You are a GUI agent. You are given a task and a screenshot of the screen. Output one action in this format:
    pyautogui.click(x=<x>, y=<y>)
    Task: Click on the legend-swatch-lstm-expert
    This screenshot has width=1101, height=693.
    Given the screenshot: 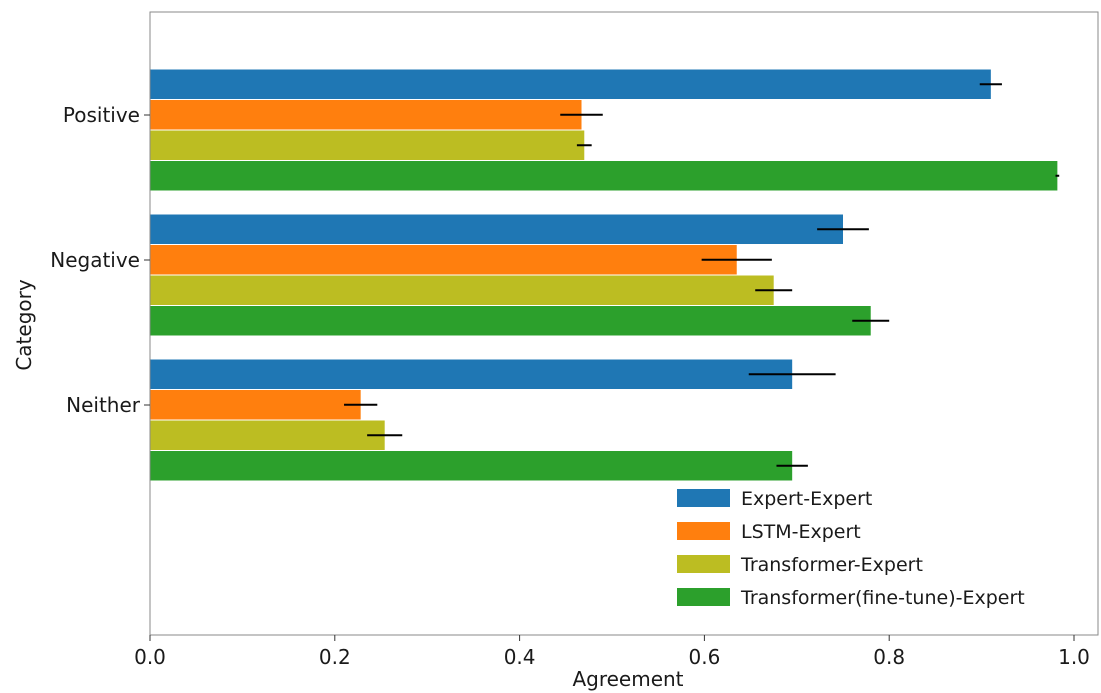 What is the action you would take?
    pyautogui.click(x=703, y=531)
    